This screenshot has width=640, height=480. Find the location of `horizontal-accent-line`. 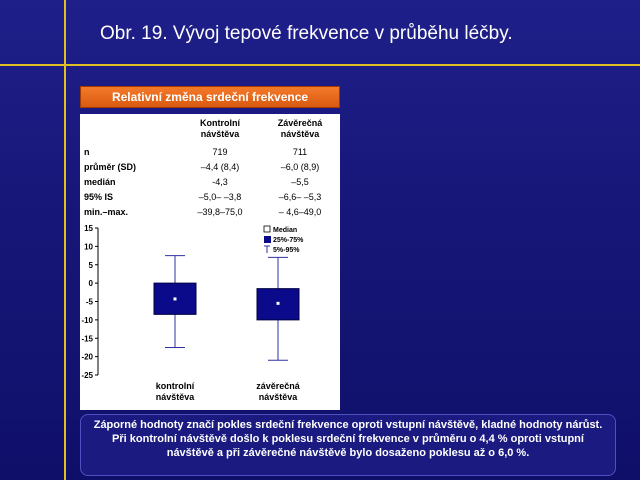

horizontal-accent-line is located at coordinates (320, 65).